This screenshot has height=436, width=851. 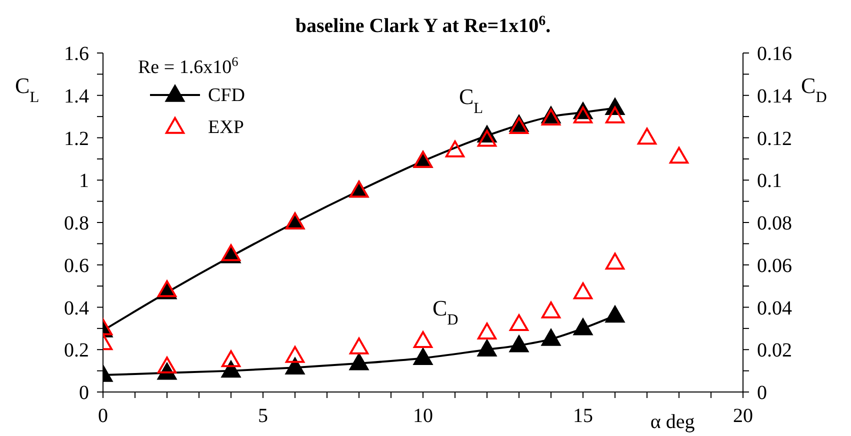 What do you see at coordinates (84, 181) in the screenshot?
I see `y-tick-label: 1` at bounding box center [84, 181].